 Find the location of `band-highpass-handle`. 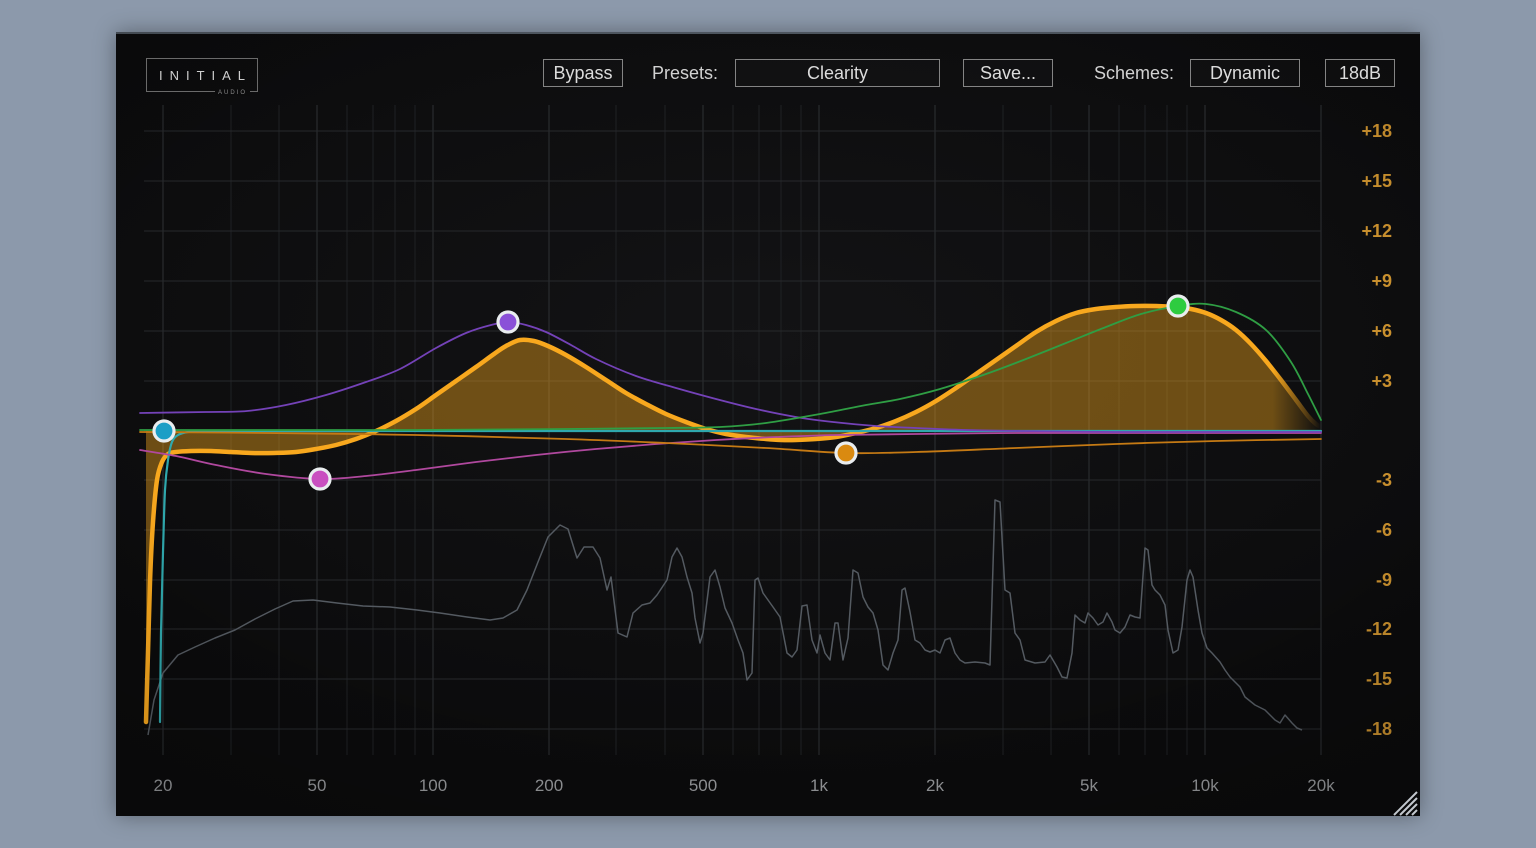

band-highpass-handle is located at coordinates (164, 431).